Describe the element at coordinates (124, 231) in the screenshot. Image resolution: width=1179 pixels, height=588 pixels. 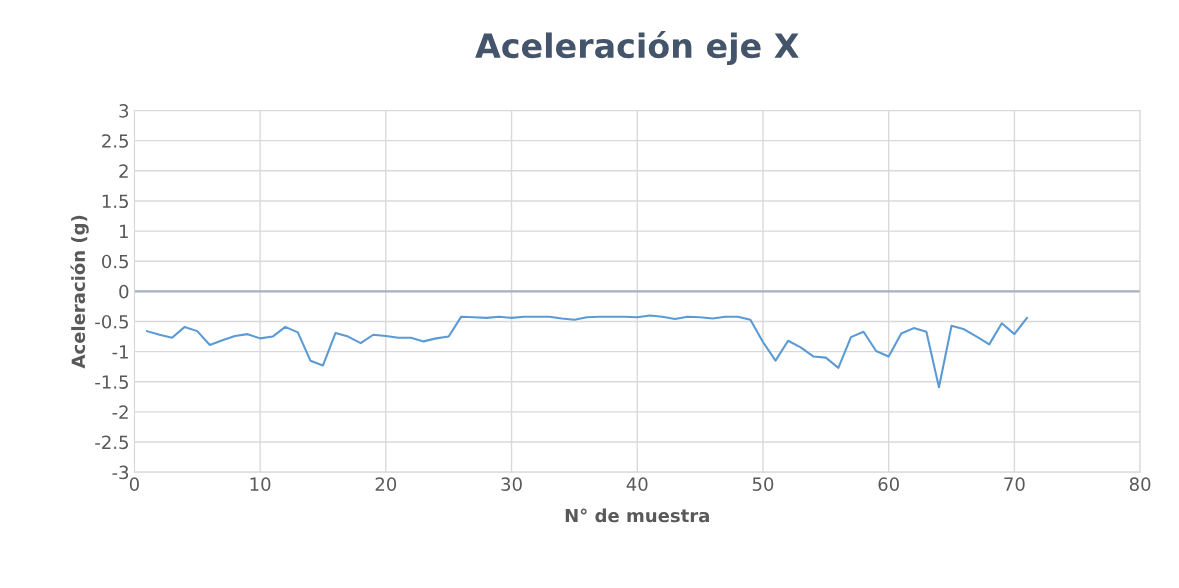
I see `y-tick-label: 1` at that location.